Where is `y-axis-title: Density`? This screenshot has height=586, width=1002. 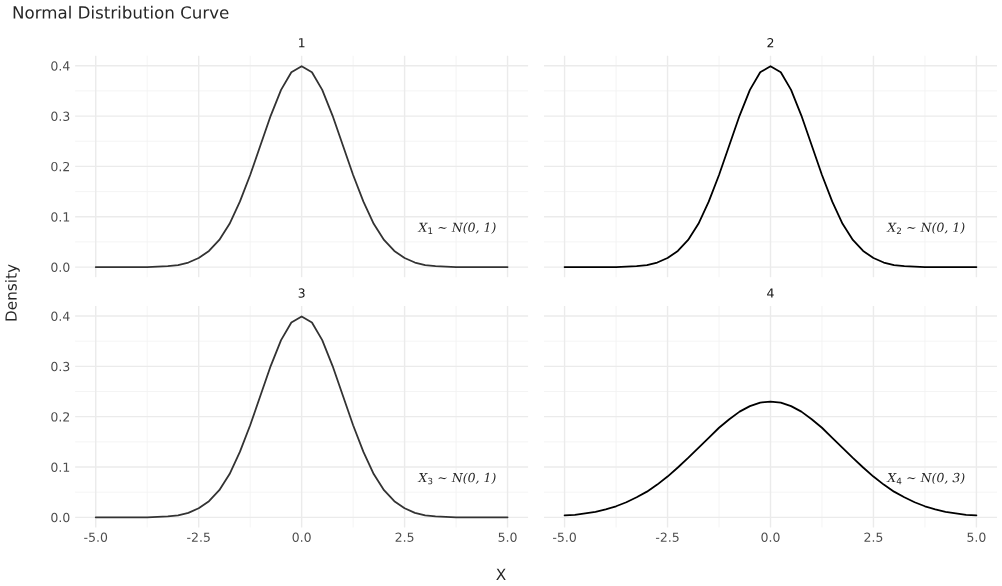 y-axis-title: Density is located at coordinates (12, 292).